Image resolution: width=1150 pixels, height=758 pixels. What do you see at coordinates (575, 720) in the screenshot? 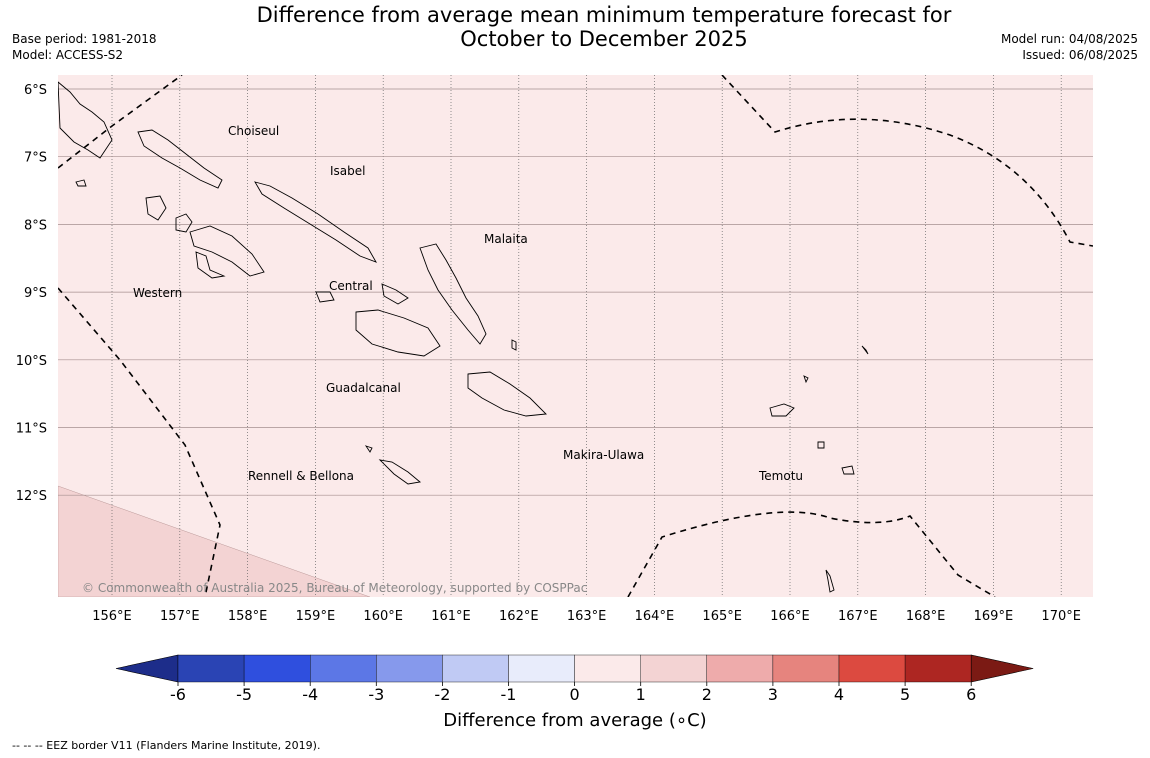
I see `colorbar-label: Difference from average (∘C)` at bounding box center [575, 720].